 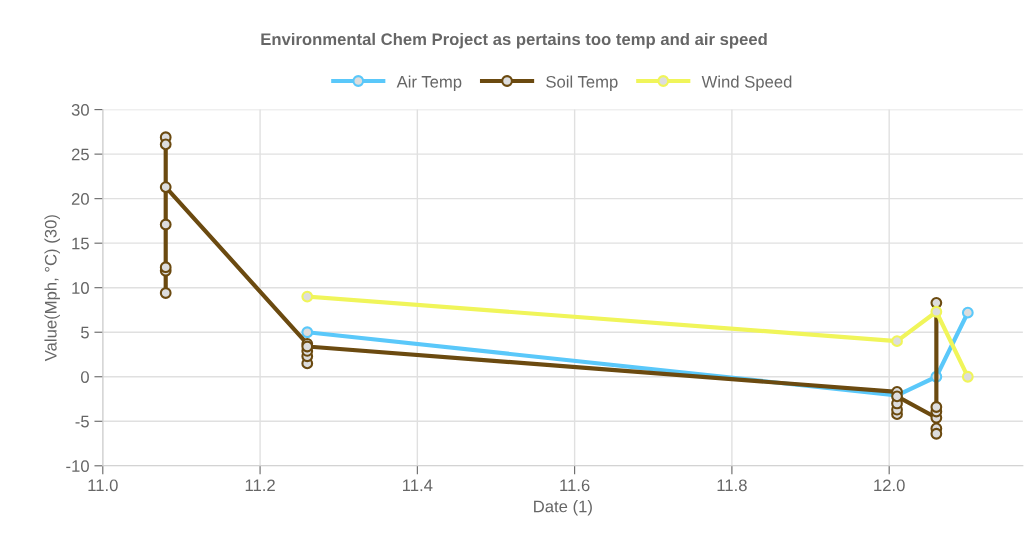 What do you see at coordinates (52, 288) in the screenshot?
I see `y-axis-title: Value(Mph, °C) (30)` at bounding box center [52, 288].